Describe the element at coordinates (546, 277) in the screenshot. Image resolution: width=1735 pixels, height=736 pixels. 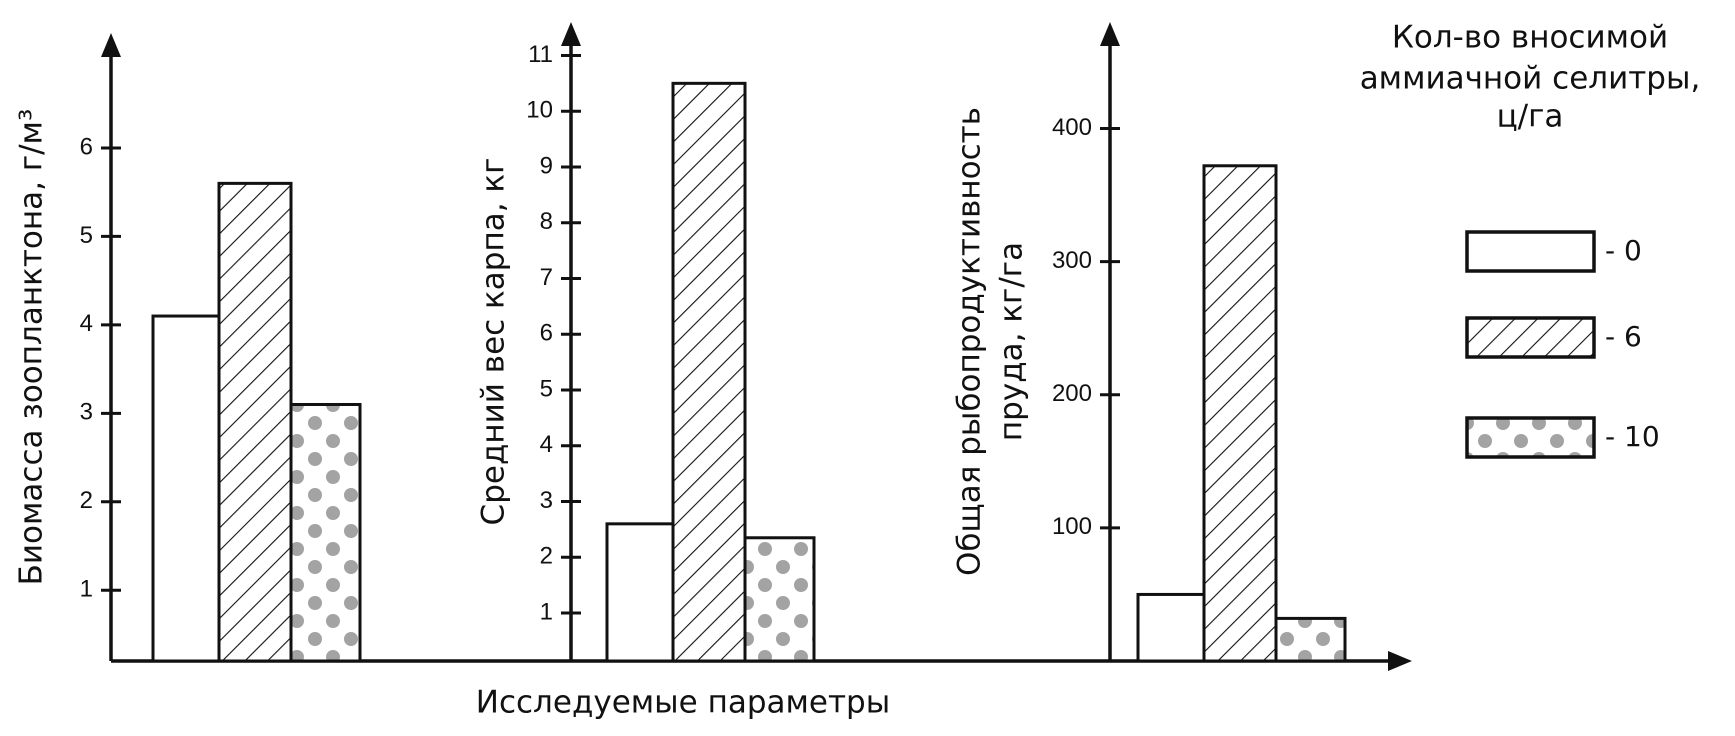
I see `y-tick-label: 7` at that location.